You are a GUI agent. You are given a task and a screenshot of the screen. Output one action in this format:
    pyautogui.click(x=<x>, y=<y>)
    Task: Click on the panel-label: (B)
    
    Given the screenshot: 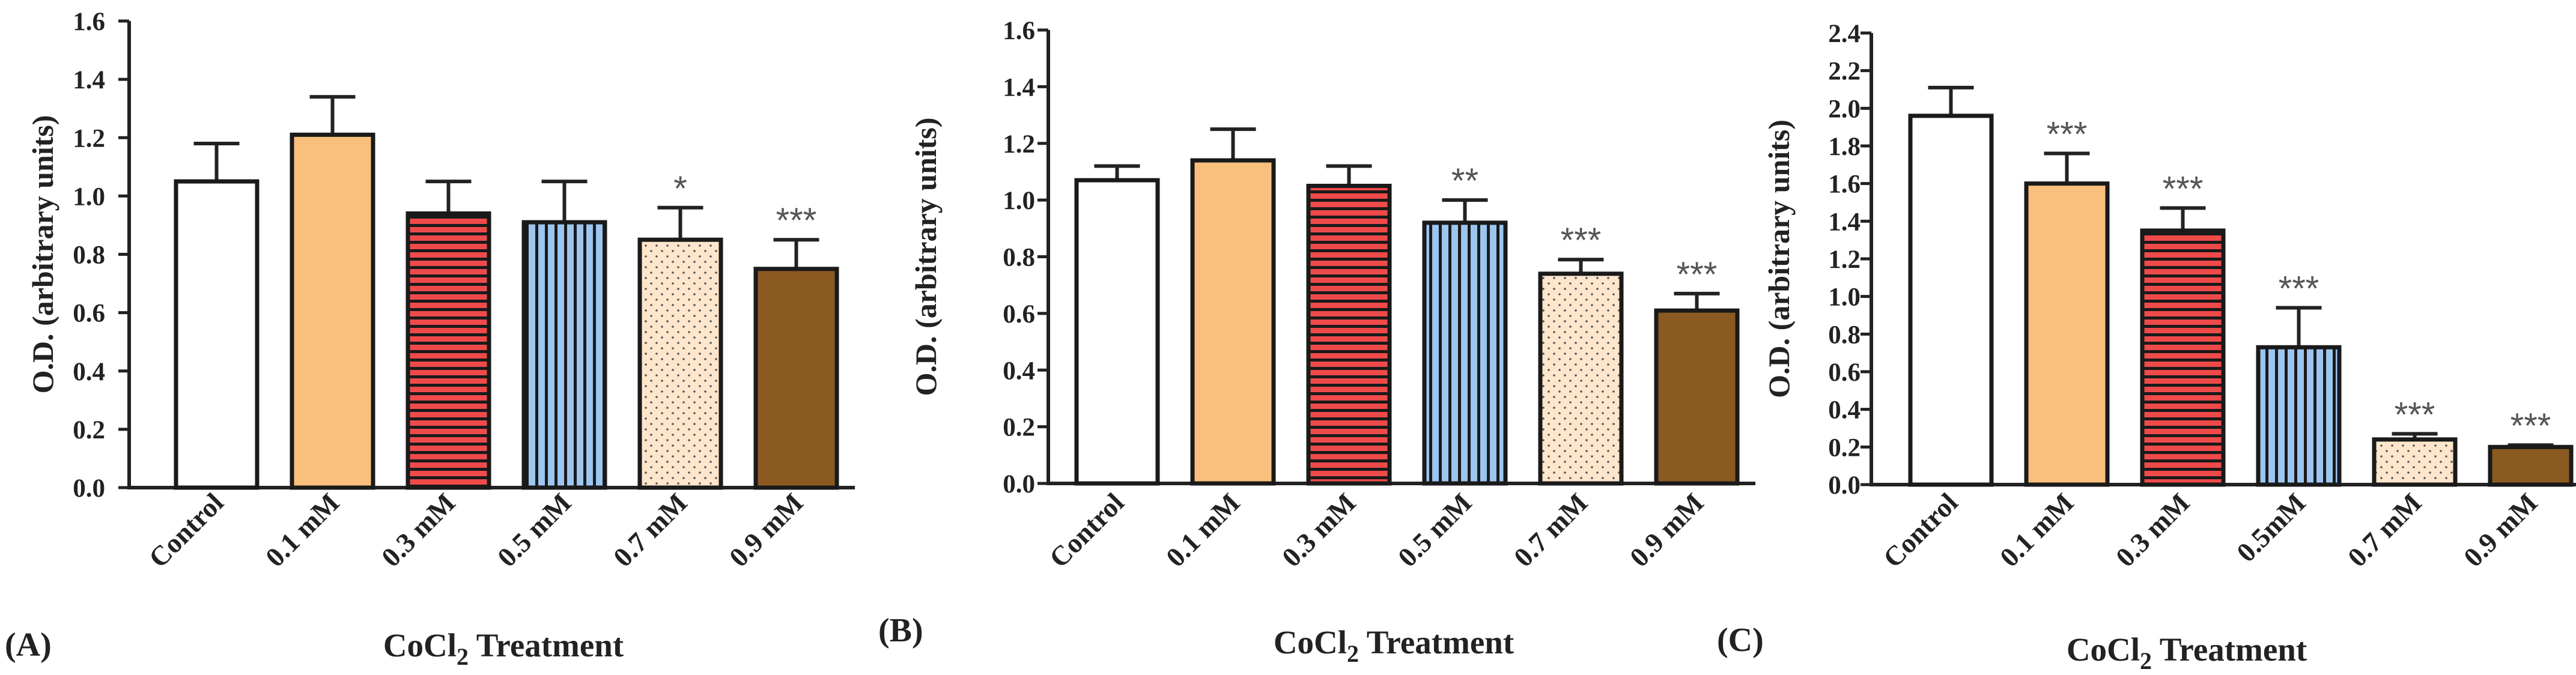 What is the action you would take?
    pyautogui.click(x=900, y=630)
    